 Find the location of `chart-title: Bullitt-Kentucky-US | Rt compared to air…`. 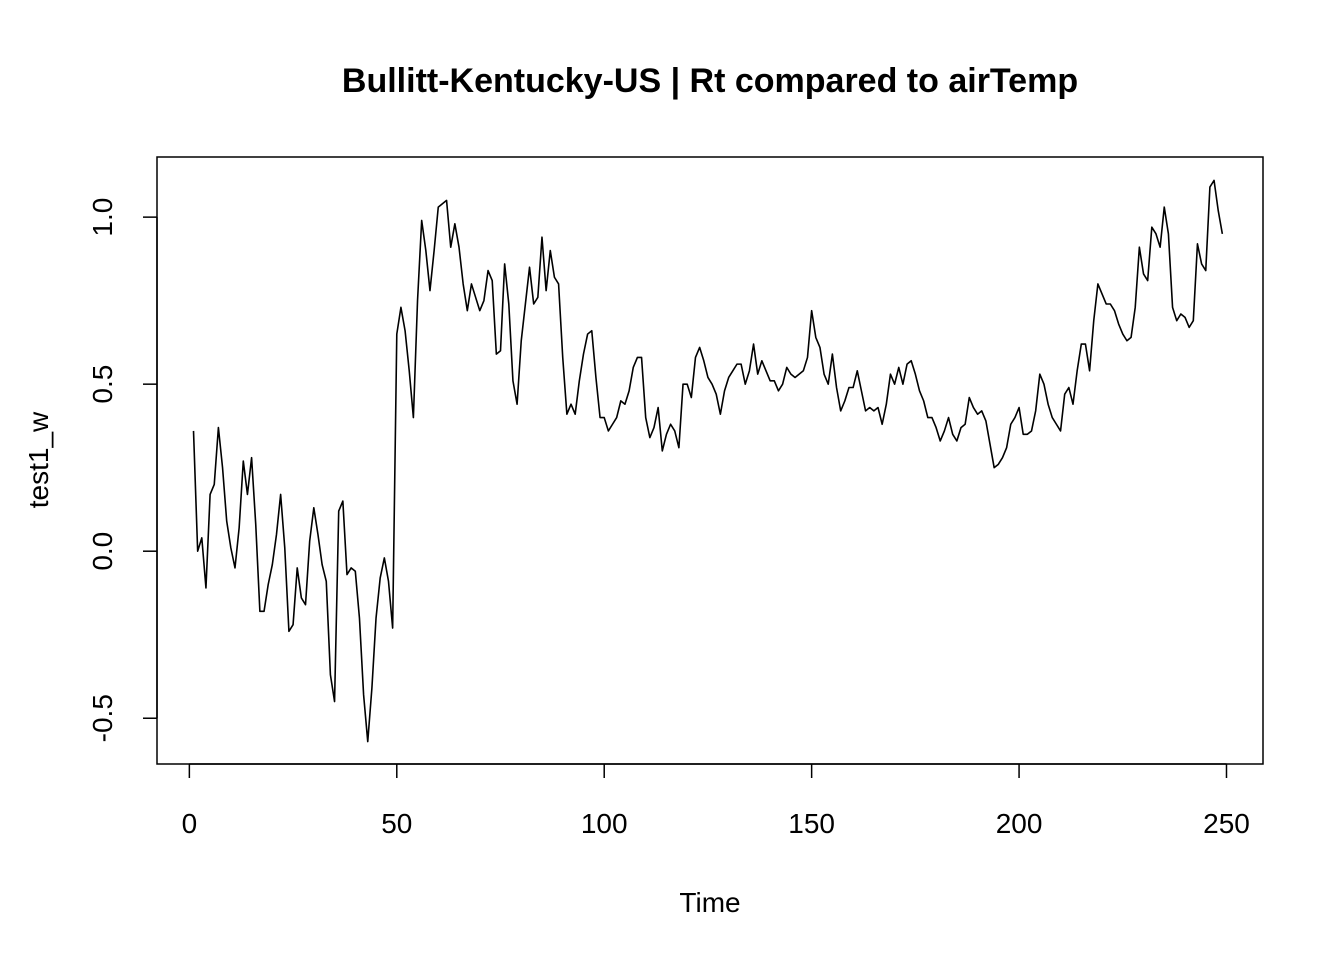

chart-title: Bullitt-Kentucky-US | Rt compared to air… is located at coordinates (710, 81).